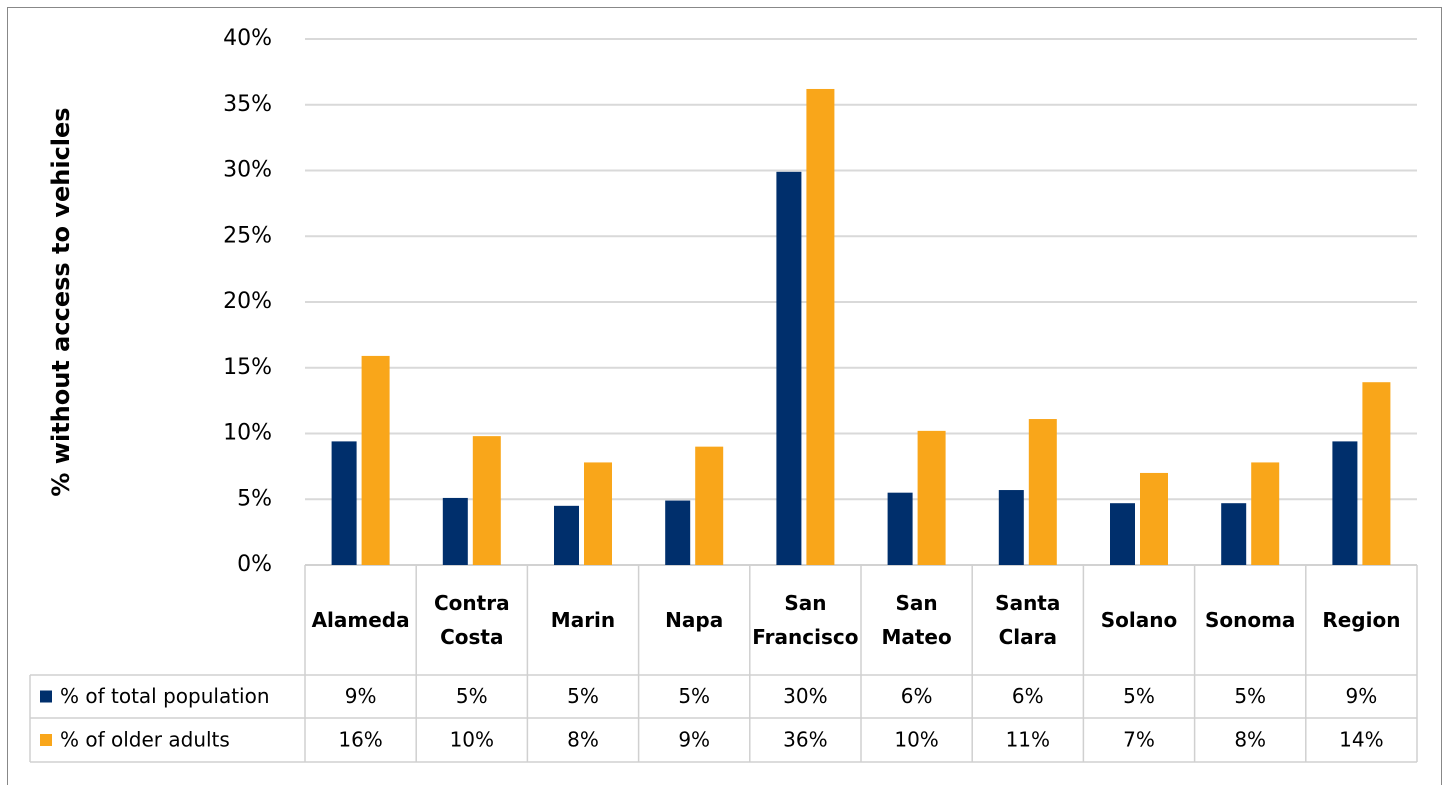  I want to click on x-category-cell: Solano, so click(1138, 620).